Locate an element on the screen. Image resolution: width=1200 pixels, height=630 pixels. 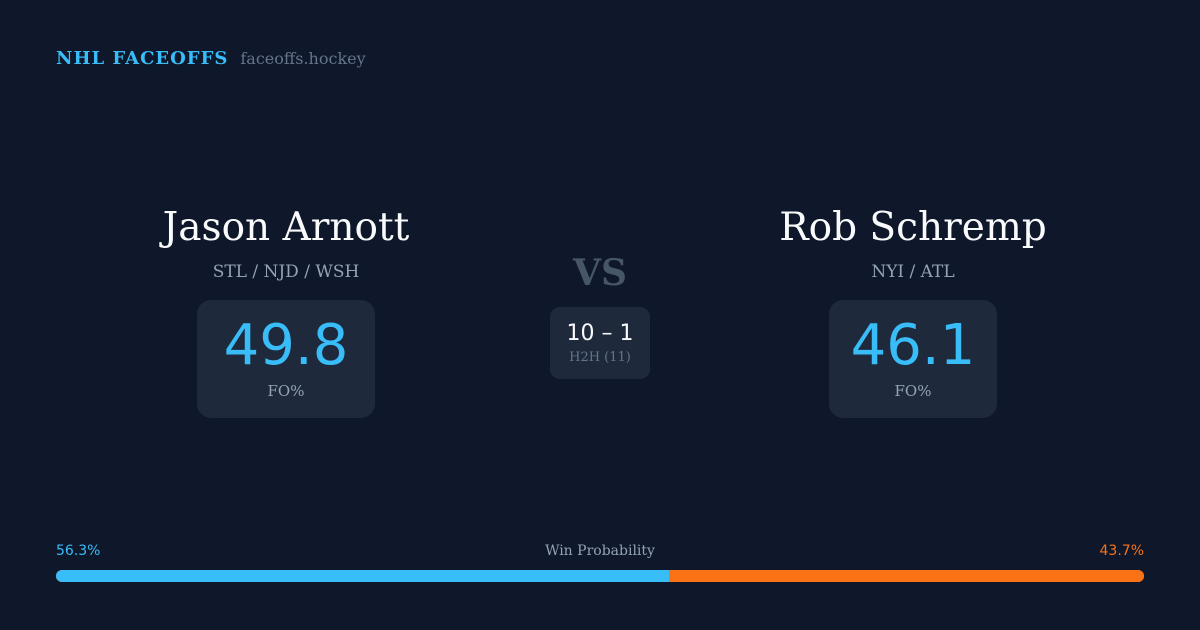
player-1-fo-box: 49.8 FO% is located at coordinates (286, 359).